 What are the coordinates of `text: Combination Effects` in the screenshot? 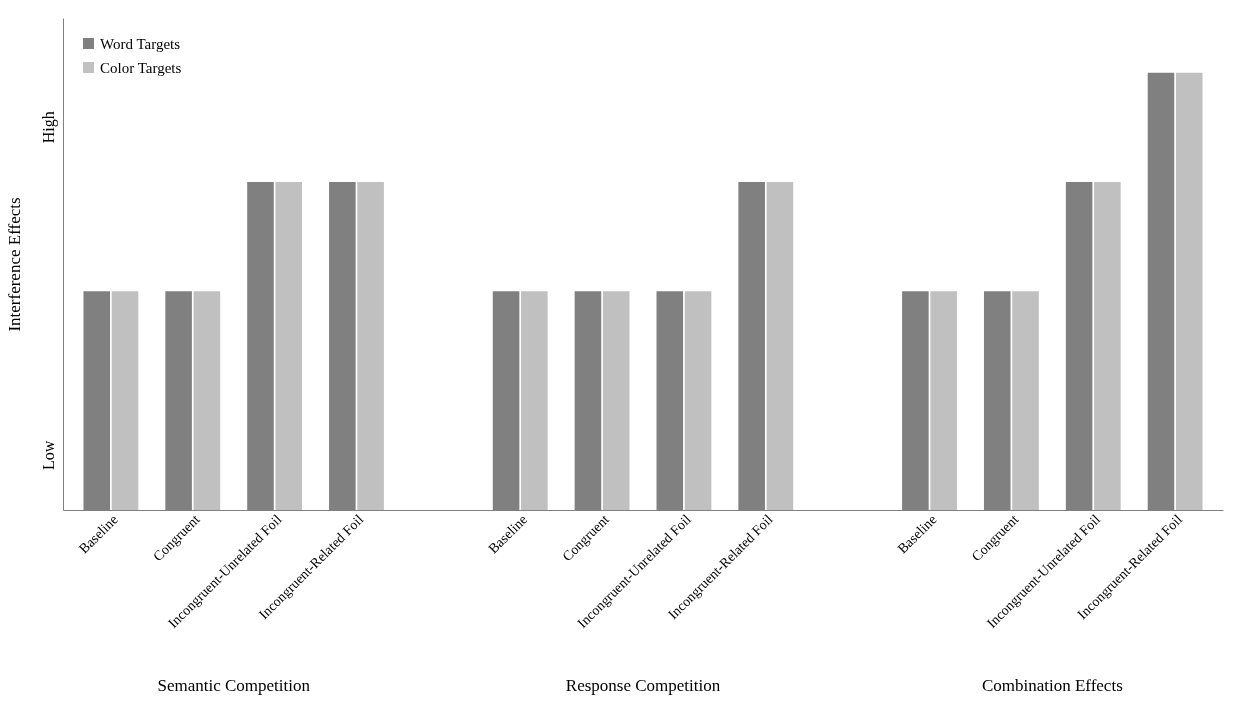 It's located at (1052, 685).